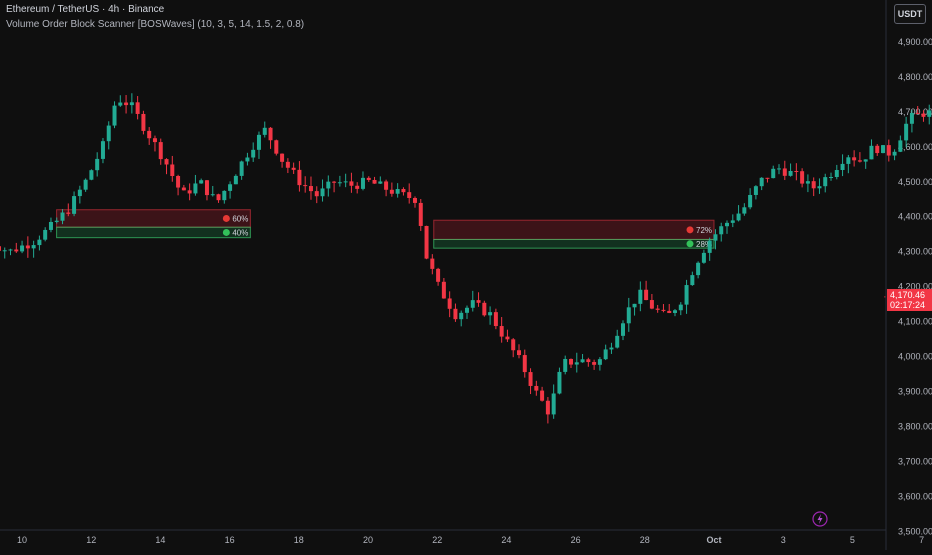 This screenshot has height=555, width=932. I want to click on x-tick-label: 28, so click(645, 540).